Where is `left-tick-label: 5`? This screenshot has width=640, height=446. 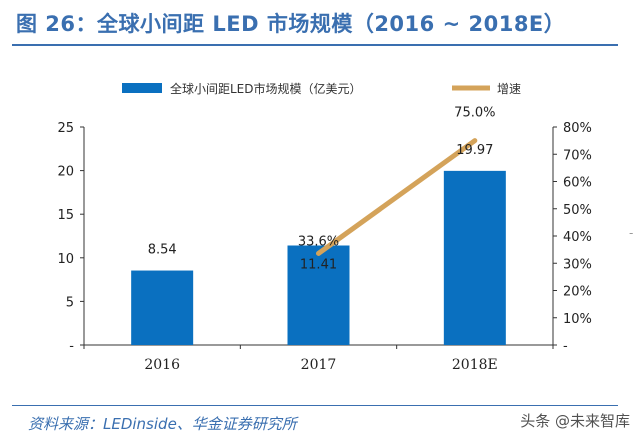
left-tick-label: 5 is located at coordinates (70, 302).